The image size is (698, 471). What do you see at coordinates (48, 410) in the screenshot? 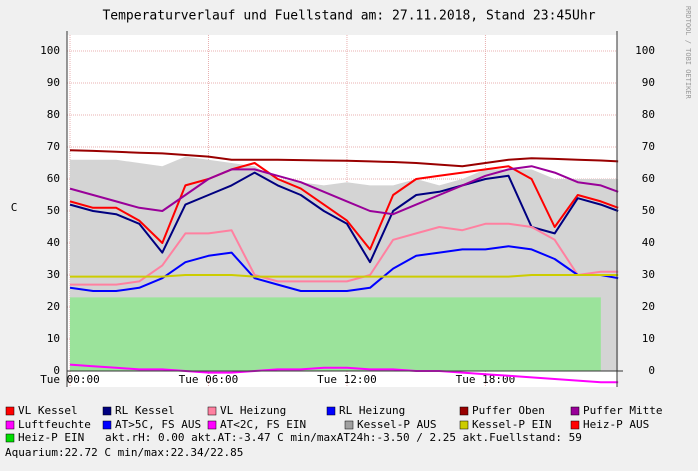
I see `legend-label: VL Kessel` at bounding box center [48, 410].